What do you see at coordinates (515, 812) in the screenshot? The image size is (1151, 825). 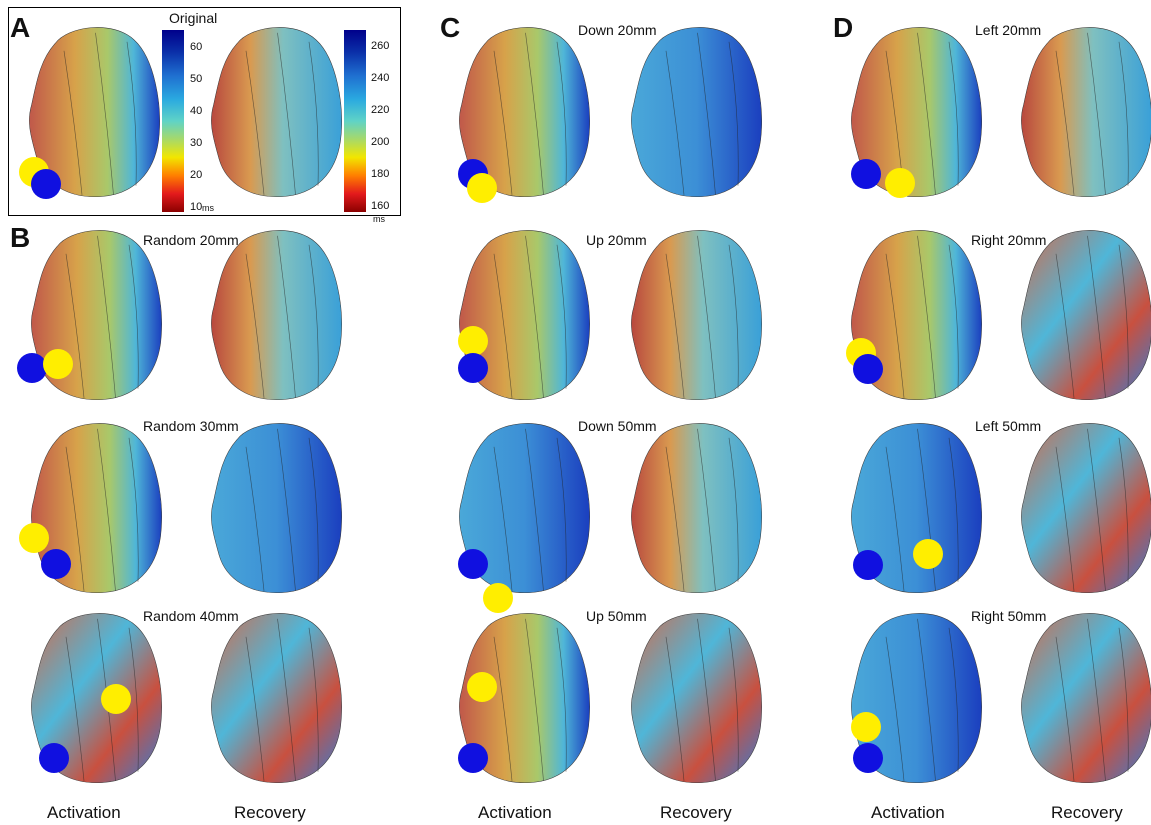 I see `column-label-activation-c: Activation` at bounding box center [515, 812].